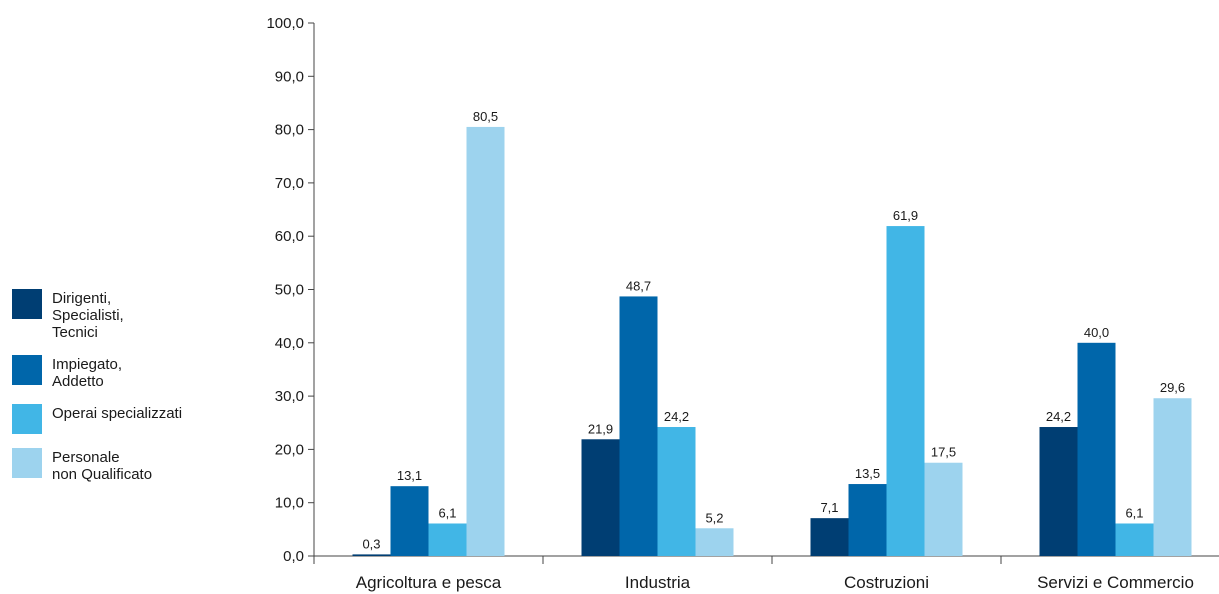 The width and height of the screenshot is (1219, 594). What do you see at coordinates (289, 396) in the screenshot?
I see `y-tick-label: 30,0` at bounding box center [289, 396].